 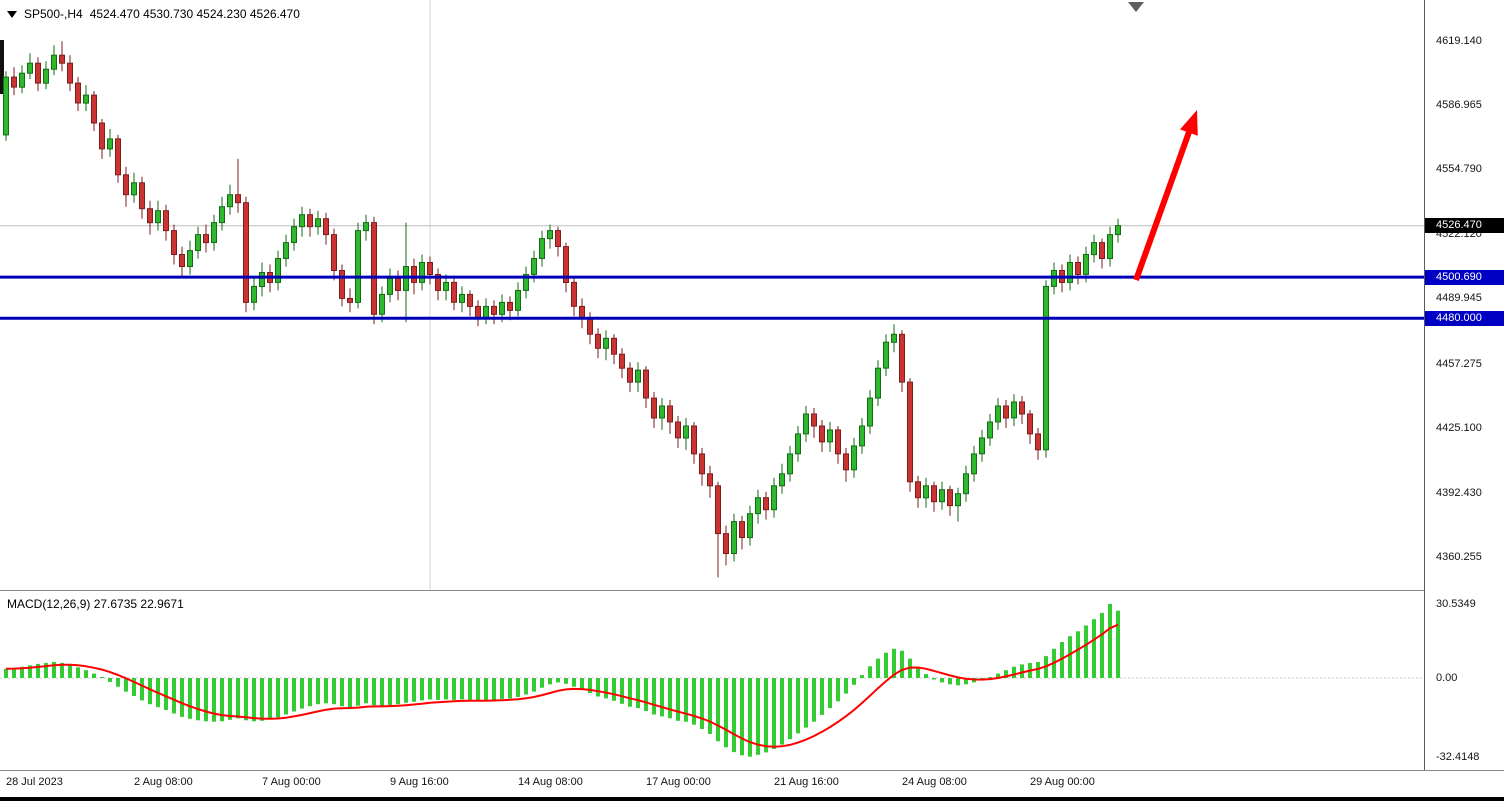 I want to click on time-tick-label: 7 Aug 00:00, so click(x=291, y=782).